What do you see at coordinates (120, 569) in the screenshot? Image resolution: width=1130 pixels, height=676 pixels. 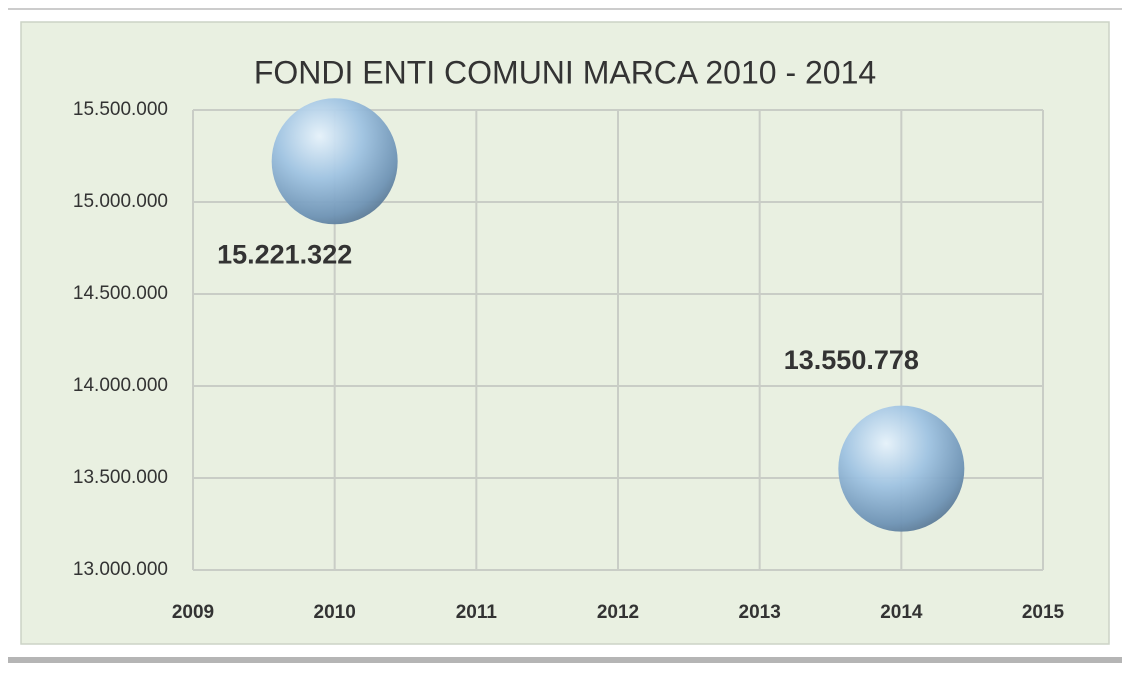 I see `y-tick-label: 13.000.000` at bounding box center [120, 569].